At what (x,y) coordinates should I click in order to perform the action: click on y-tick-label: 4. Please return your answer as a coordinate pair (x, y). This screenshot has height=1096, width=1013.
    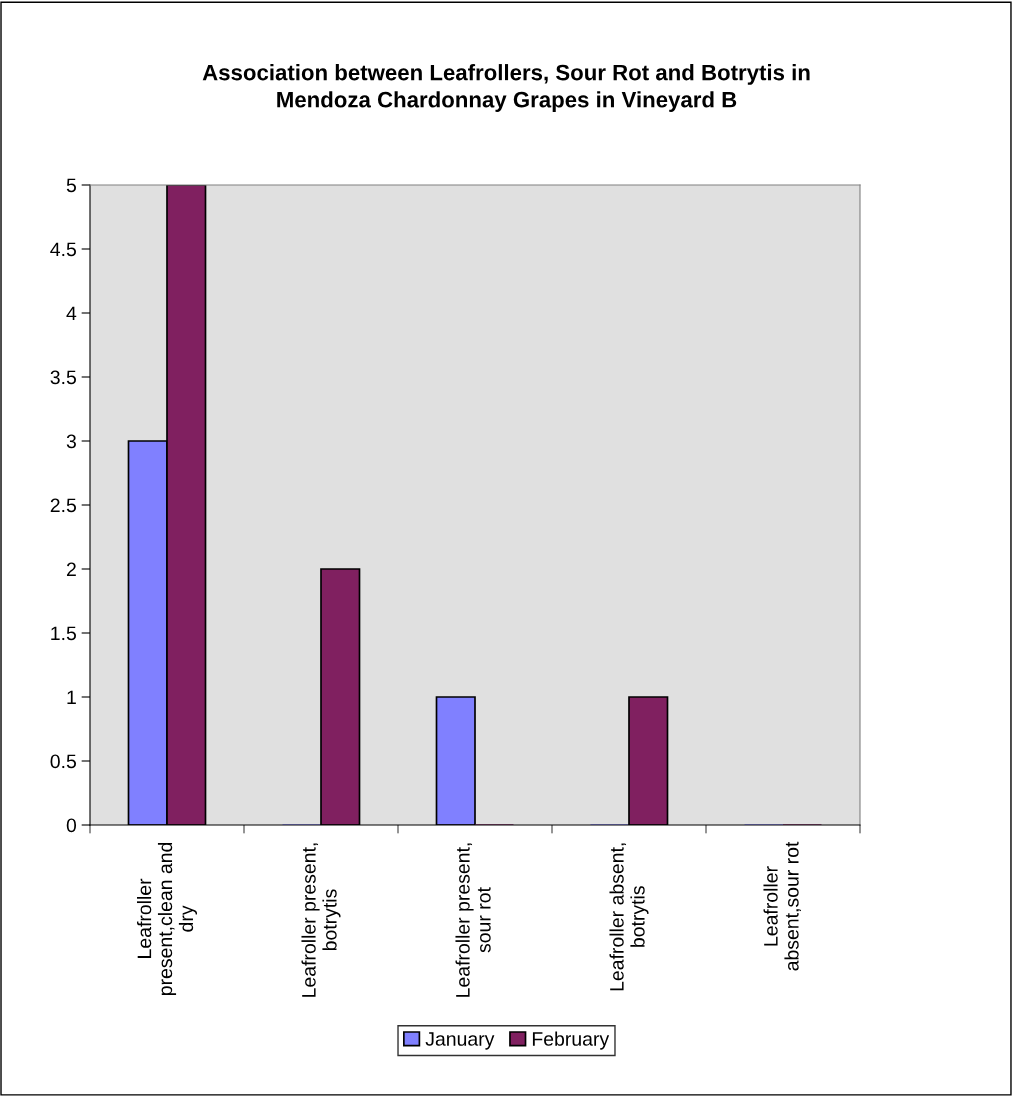
    Looking at the image, I should click on (71, 313).